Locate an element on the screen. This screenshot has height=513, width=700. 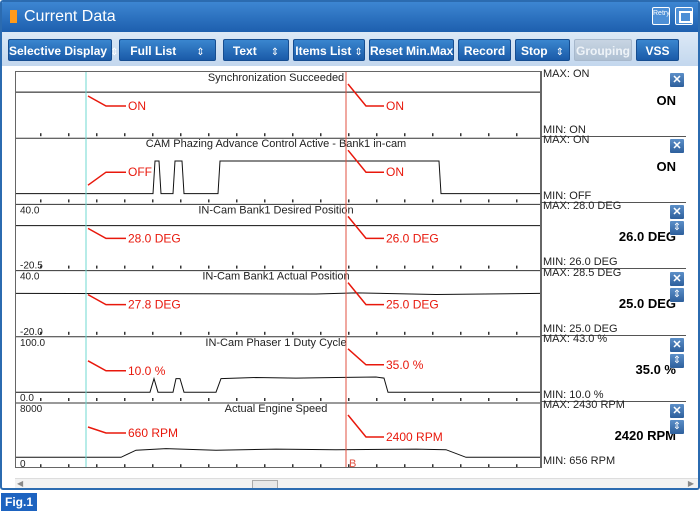
grouping-button: Grouping is located at coordinates (603, 50).